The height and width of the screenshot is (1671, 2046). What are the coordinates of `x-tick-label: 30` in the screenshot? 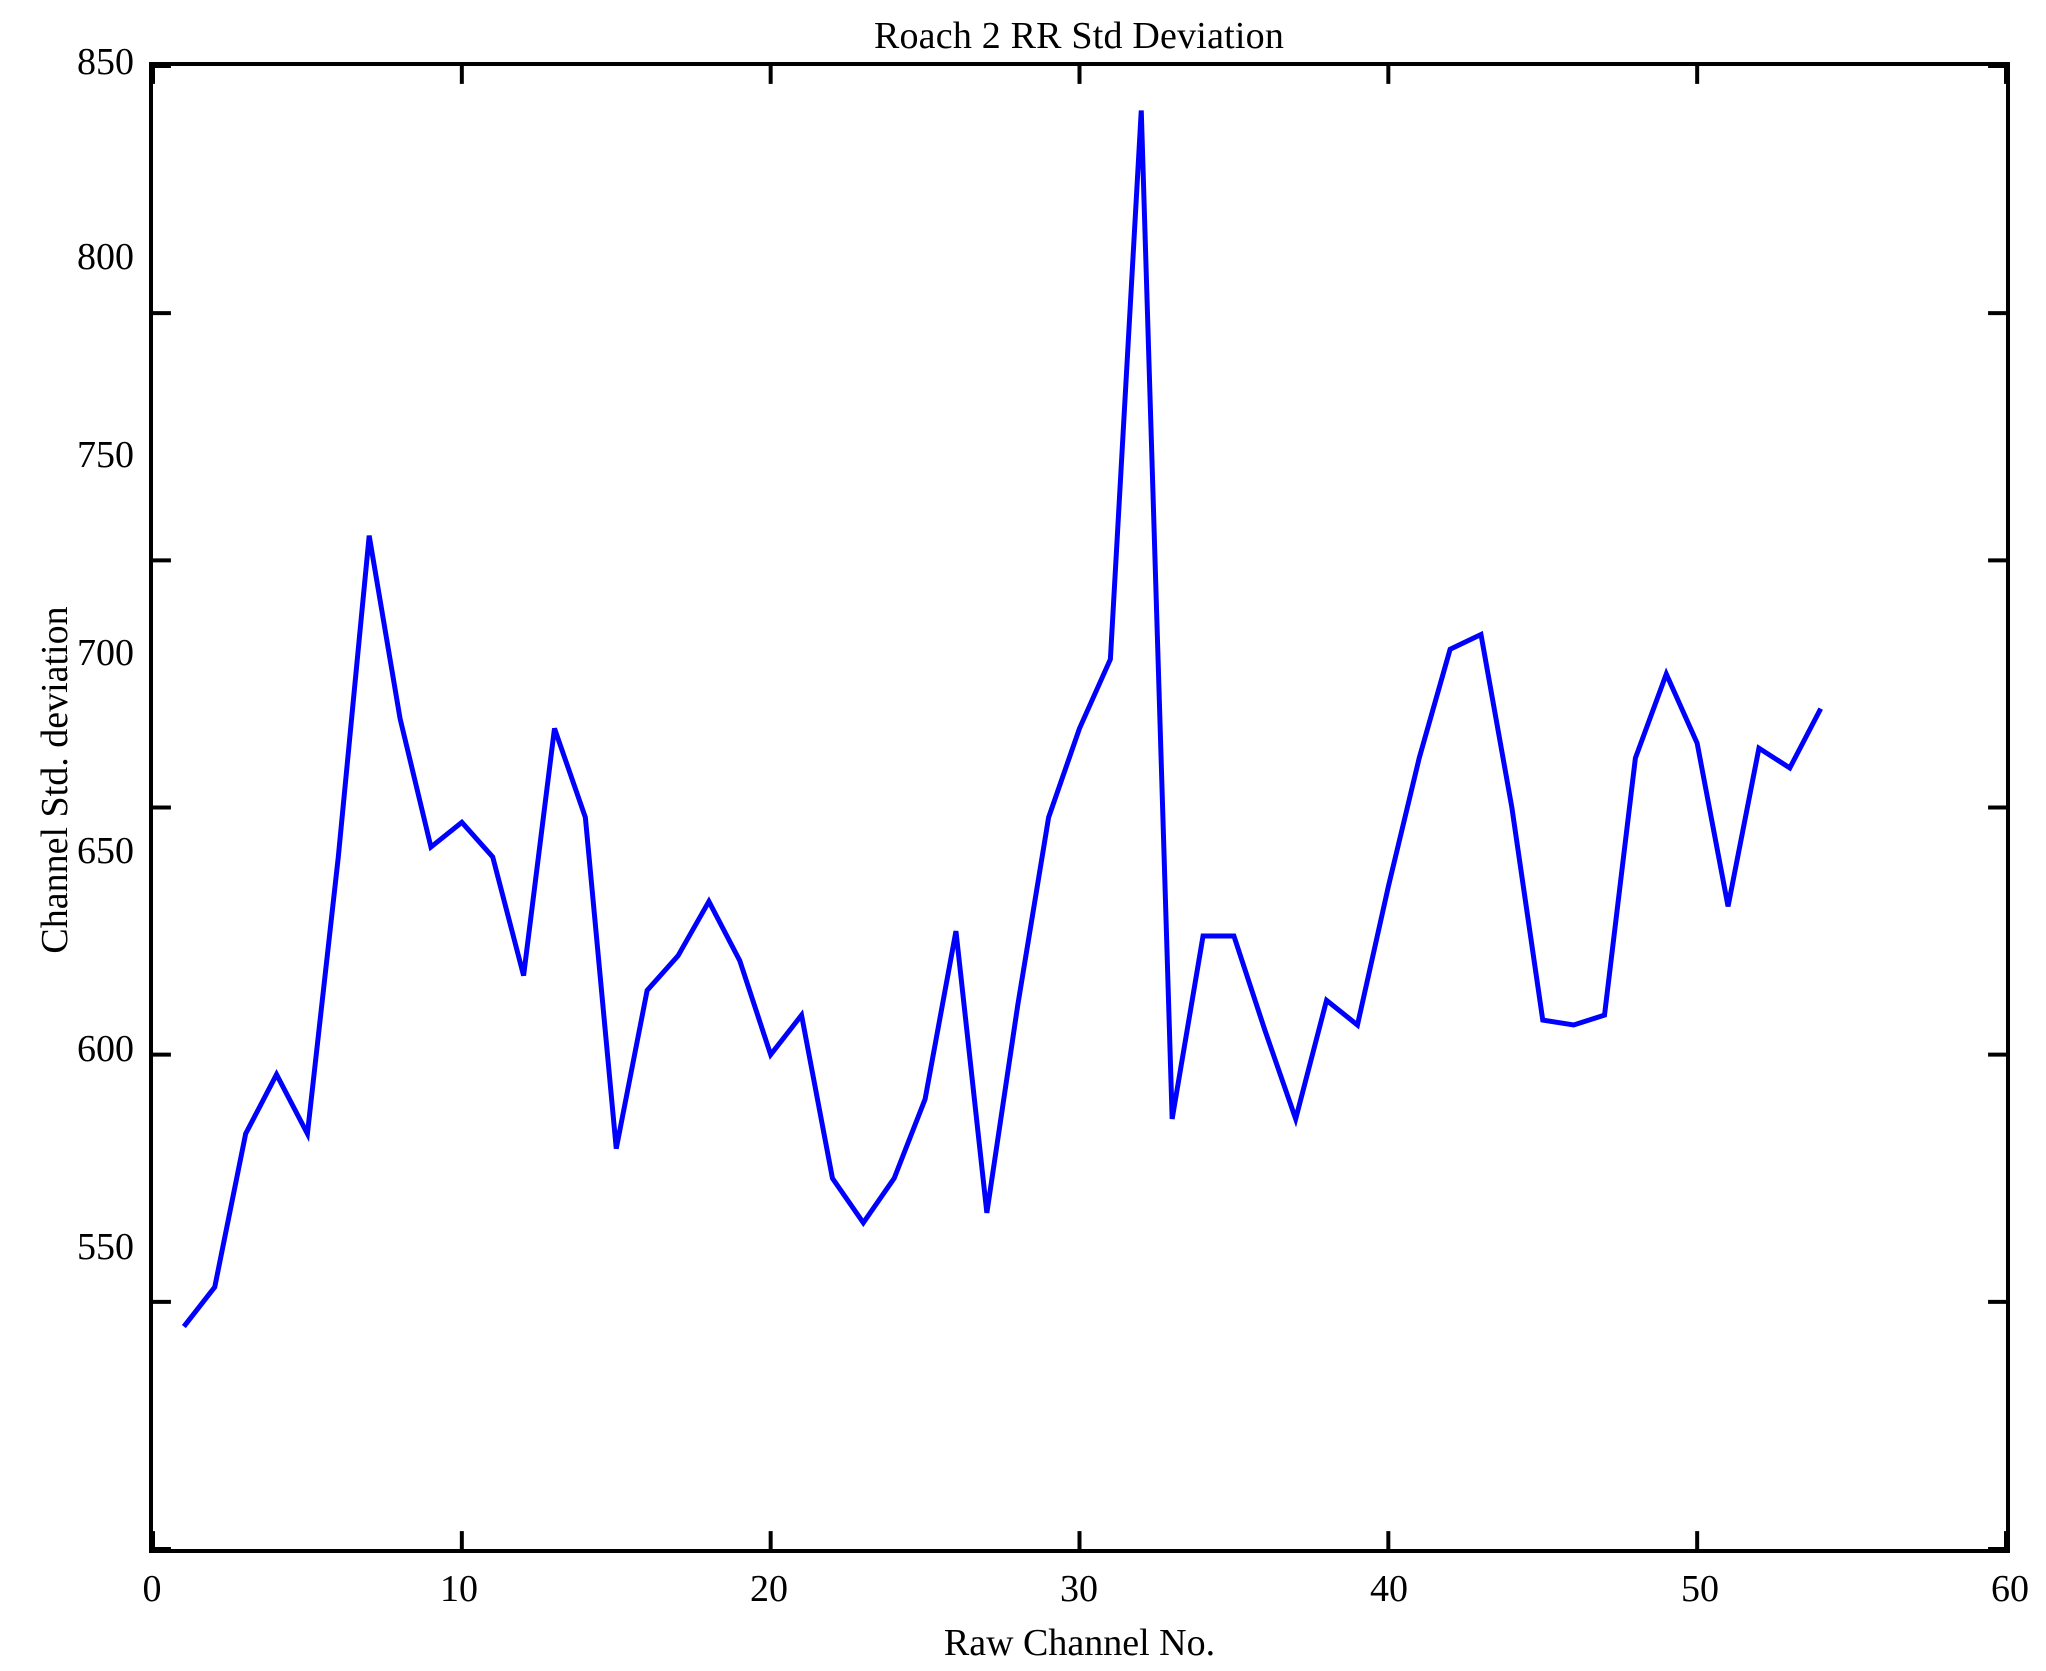 It's located at (1079, 1589).